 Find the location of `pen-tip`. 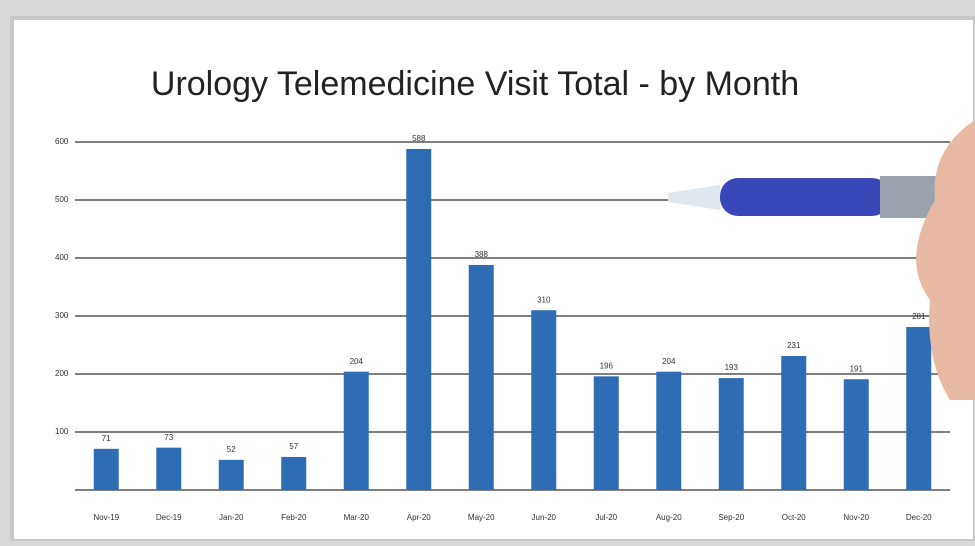

pen-tip is located at coordinates (694, 197).